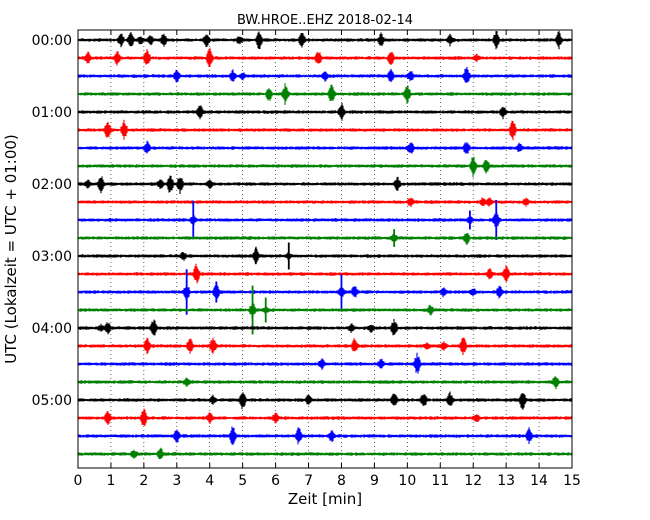 The height and width of the screenshot is (520, 650). Describe the element at coordinates (143, 481) in the screenshot. I see `x-tick-label: 2` at that location.